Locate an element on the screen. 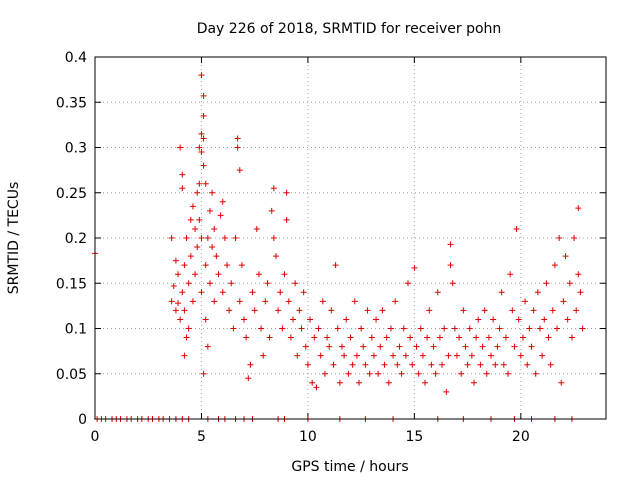 The height and width of the screenshot is (480, 640). y-tick-label: 0.1 is located at coordinates (76, 330).